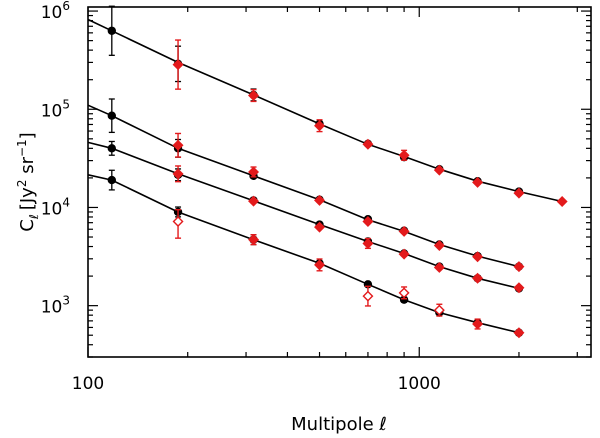 The image size is (600, 438). I want to click on y-axis-label-subscript: ℓ, so click(34, 217).